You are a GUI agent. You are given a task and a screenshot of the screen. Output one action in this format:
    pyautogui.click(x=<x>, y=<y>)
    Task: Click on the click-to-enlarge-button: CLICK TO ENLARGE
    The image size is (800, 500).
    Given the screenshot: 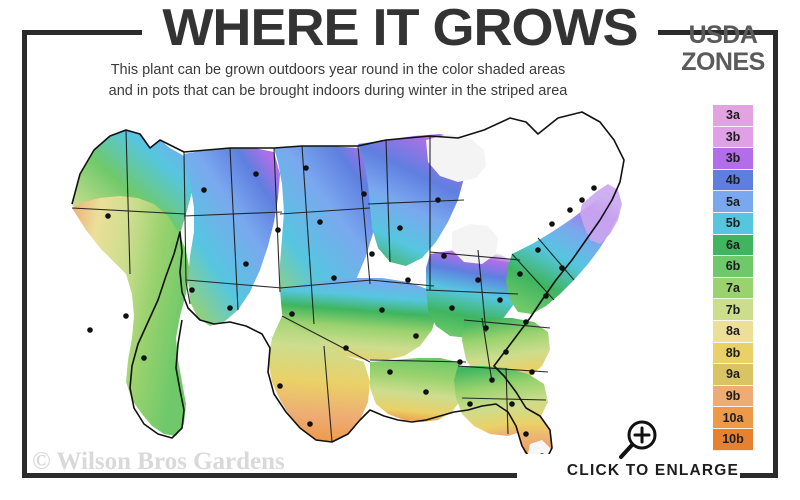 What is the action you would take?
    pyautogui.click(x=653, y=449)
    